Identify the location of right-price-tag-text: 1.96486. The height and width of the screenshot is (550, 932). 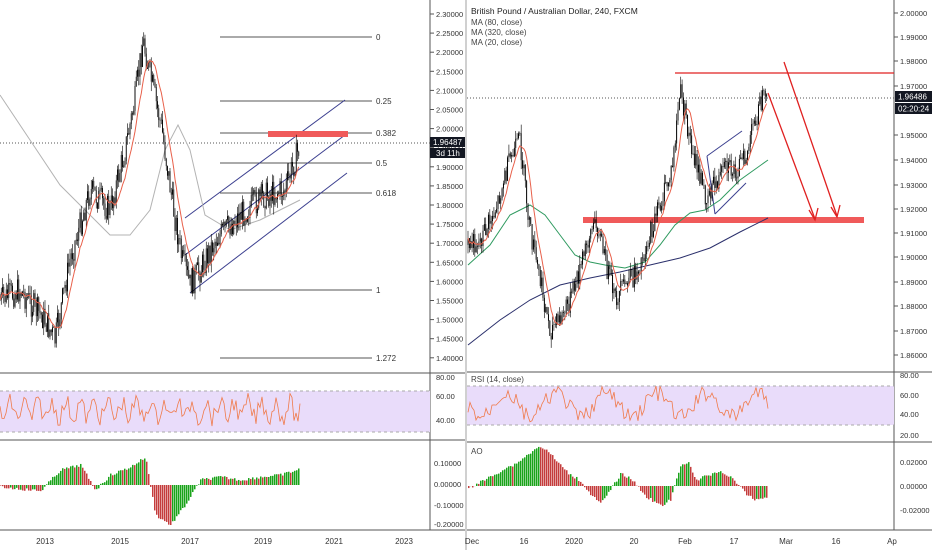
(912, 97).